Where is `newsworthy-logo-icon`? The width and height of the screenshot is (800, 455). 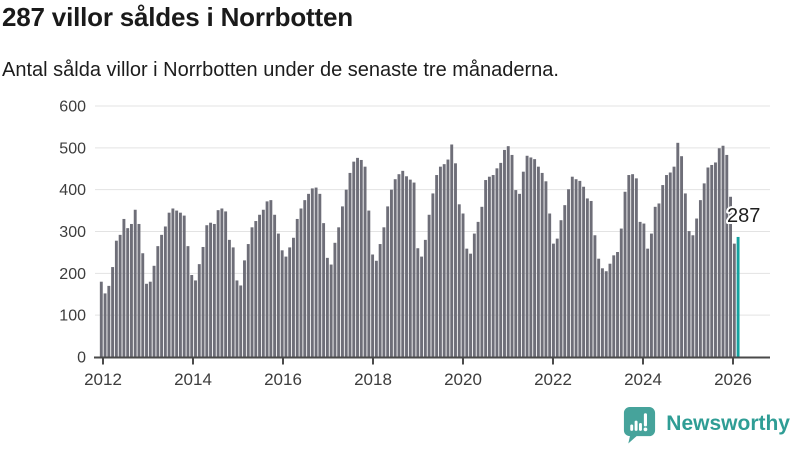
newsworthy-logo-icon is located at coordinates (640, 425).